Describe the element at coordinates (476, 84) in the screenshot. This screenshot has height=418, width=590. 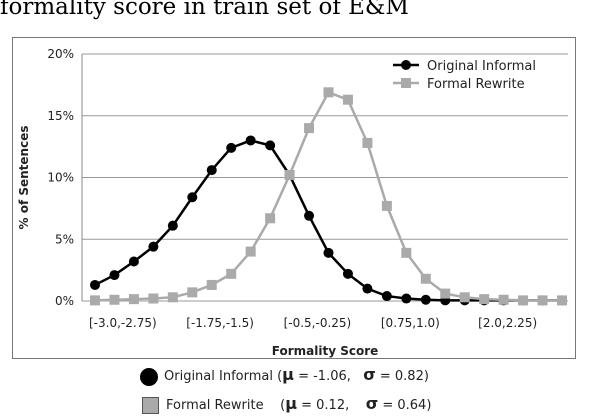
I see `legend-label: Formal Rewrite` at that location.